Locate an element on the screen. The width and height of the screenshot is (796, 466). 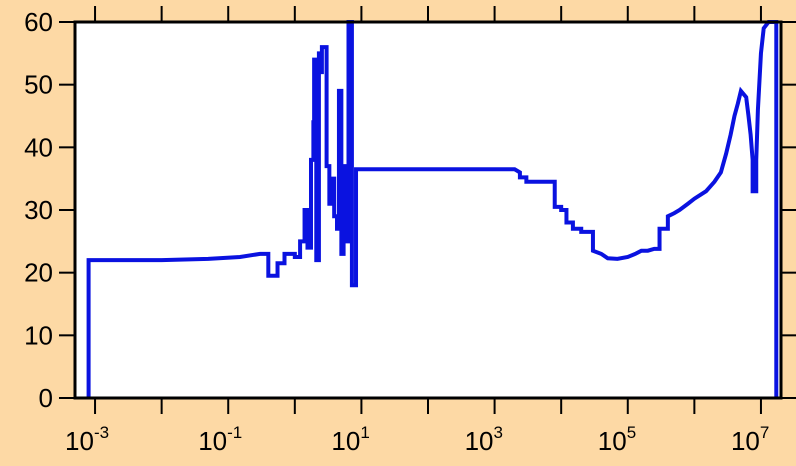
y-tick-label: 30 is located at coordinates (38, 210).